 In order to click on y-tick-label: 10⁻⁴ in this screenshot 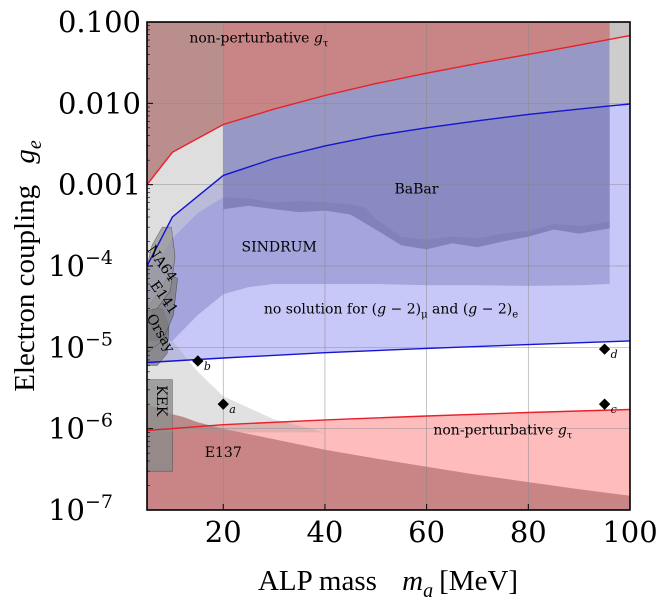, I will do `click(80, 265)`.